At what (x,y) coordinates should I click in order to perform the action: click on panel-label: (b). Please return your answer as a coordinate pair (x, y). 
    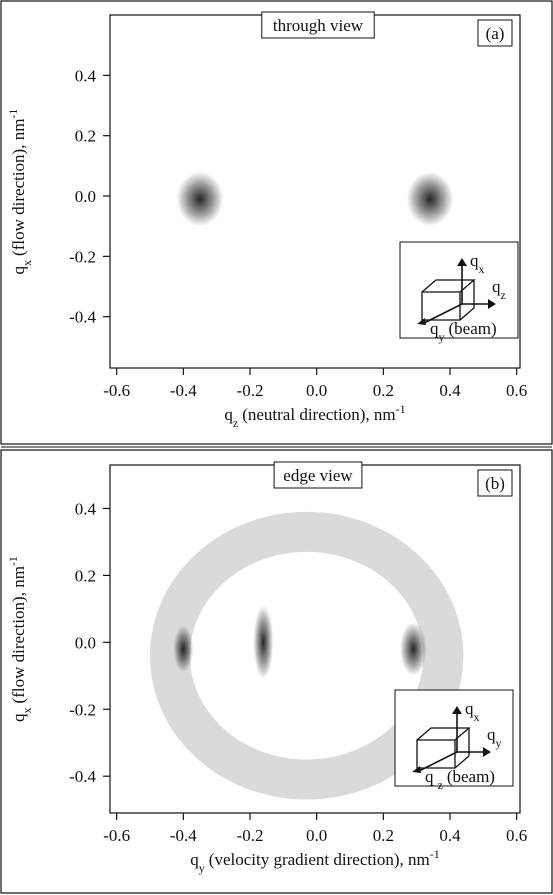
    Looking at the image, I should click on (495, 483).